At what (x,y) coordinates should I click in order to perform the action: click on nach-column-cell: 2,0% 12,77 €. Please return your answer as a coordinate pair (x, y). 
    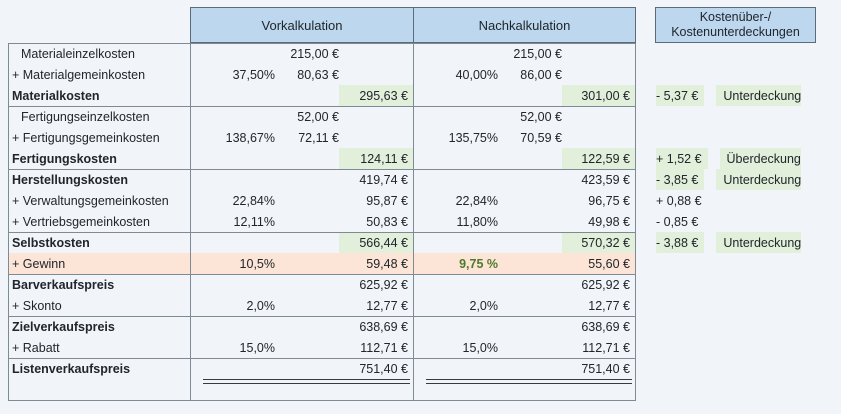
    Looking at the image, I should click on (525, 305).